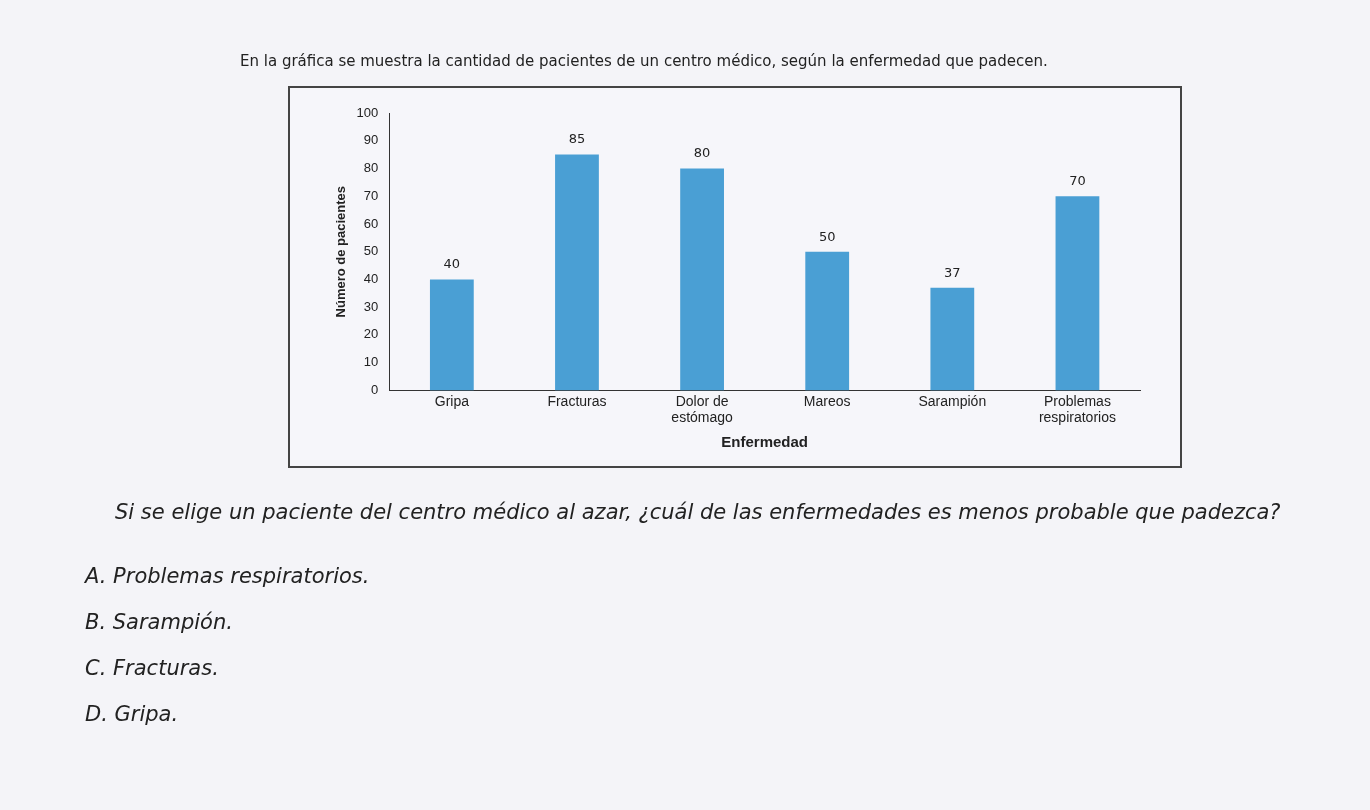 The height and width of the screenshot is (810, 1370). I want to click on data-label: 70, so click(1077, 181).